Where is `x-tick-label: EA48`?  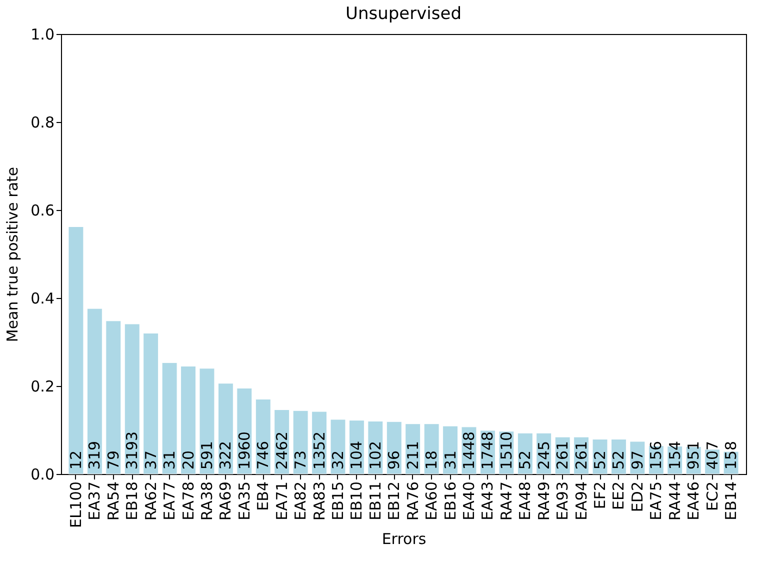 x-tick-label: EA48 is located at coordinates (525, 501).